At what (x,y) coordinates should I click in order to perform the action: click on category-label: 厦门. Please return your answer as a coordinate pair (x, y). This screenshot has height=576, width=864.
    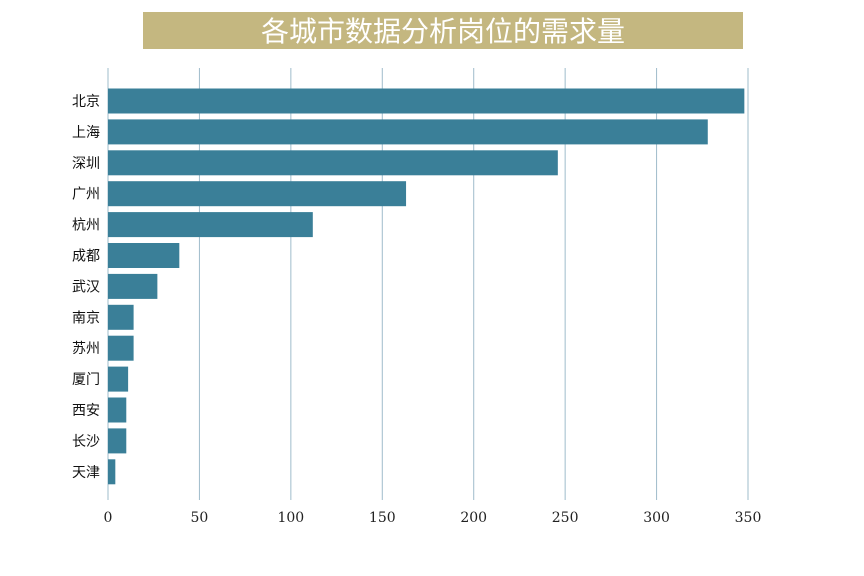
    Looking at the image, I should click on (86, 380).